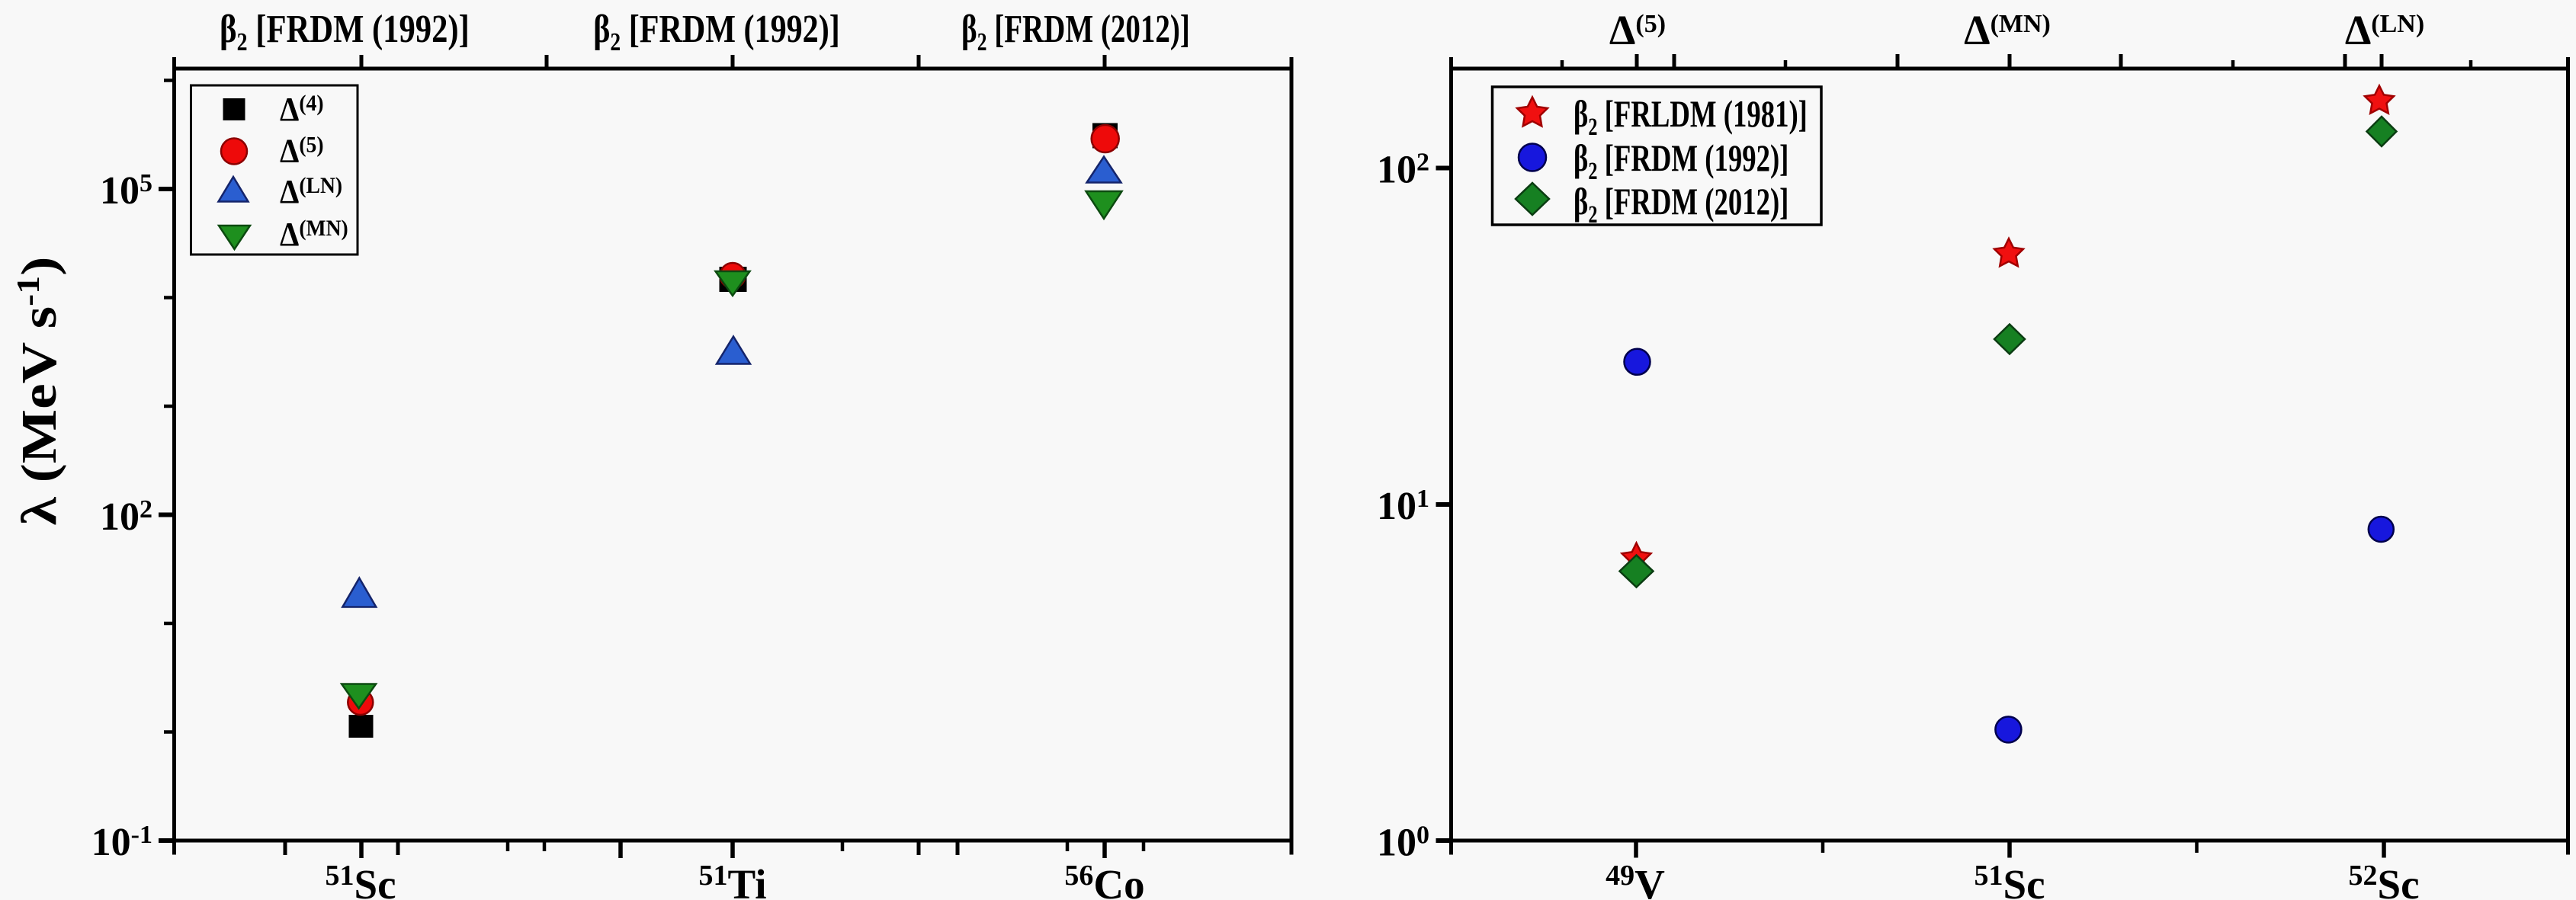  Describe the element at coordinates (121, 842) in the screenshot. I see `svg-text: 10⁻¹` at that location.